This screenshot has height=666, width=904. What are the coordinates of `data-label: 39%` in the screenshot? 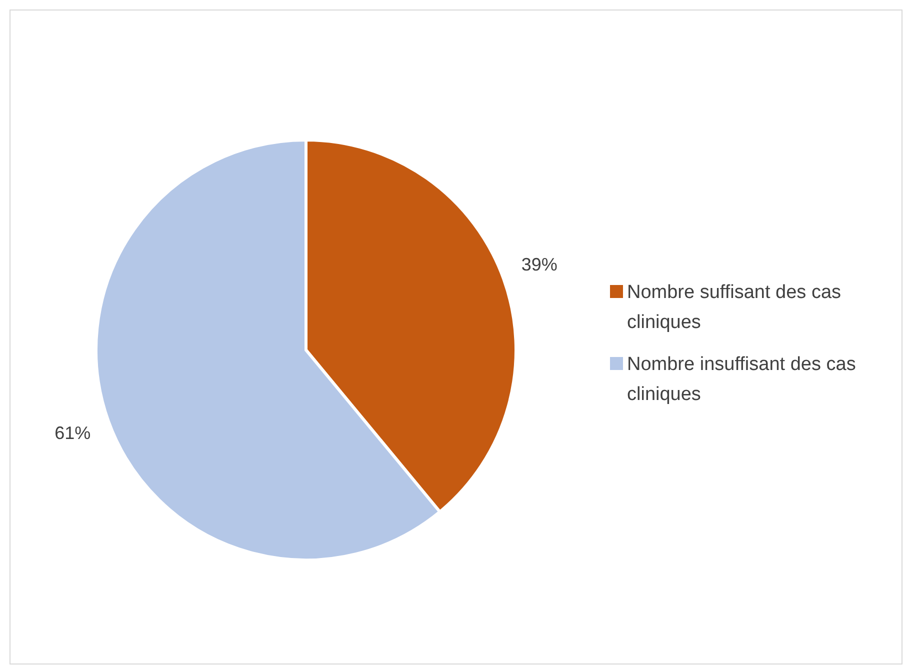 It's located at (539, 264).